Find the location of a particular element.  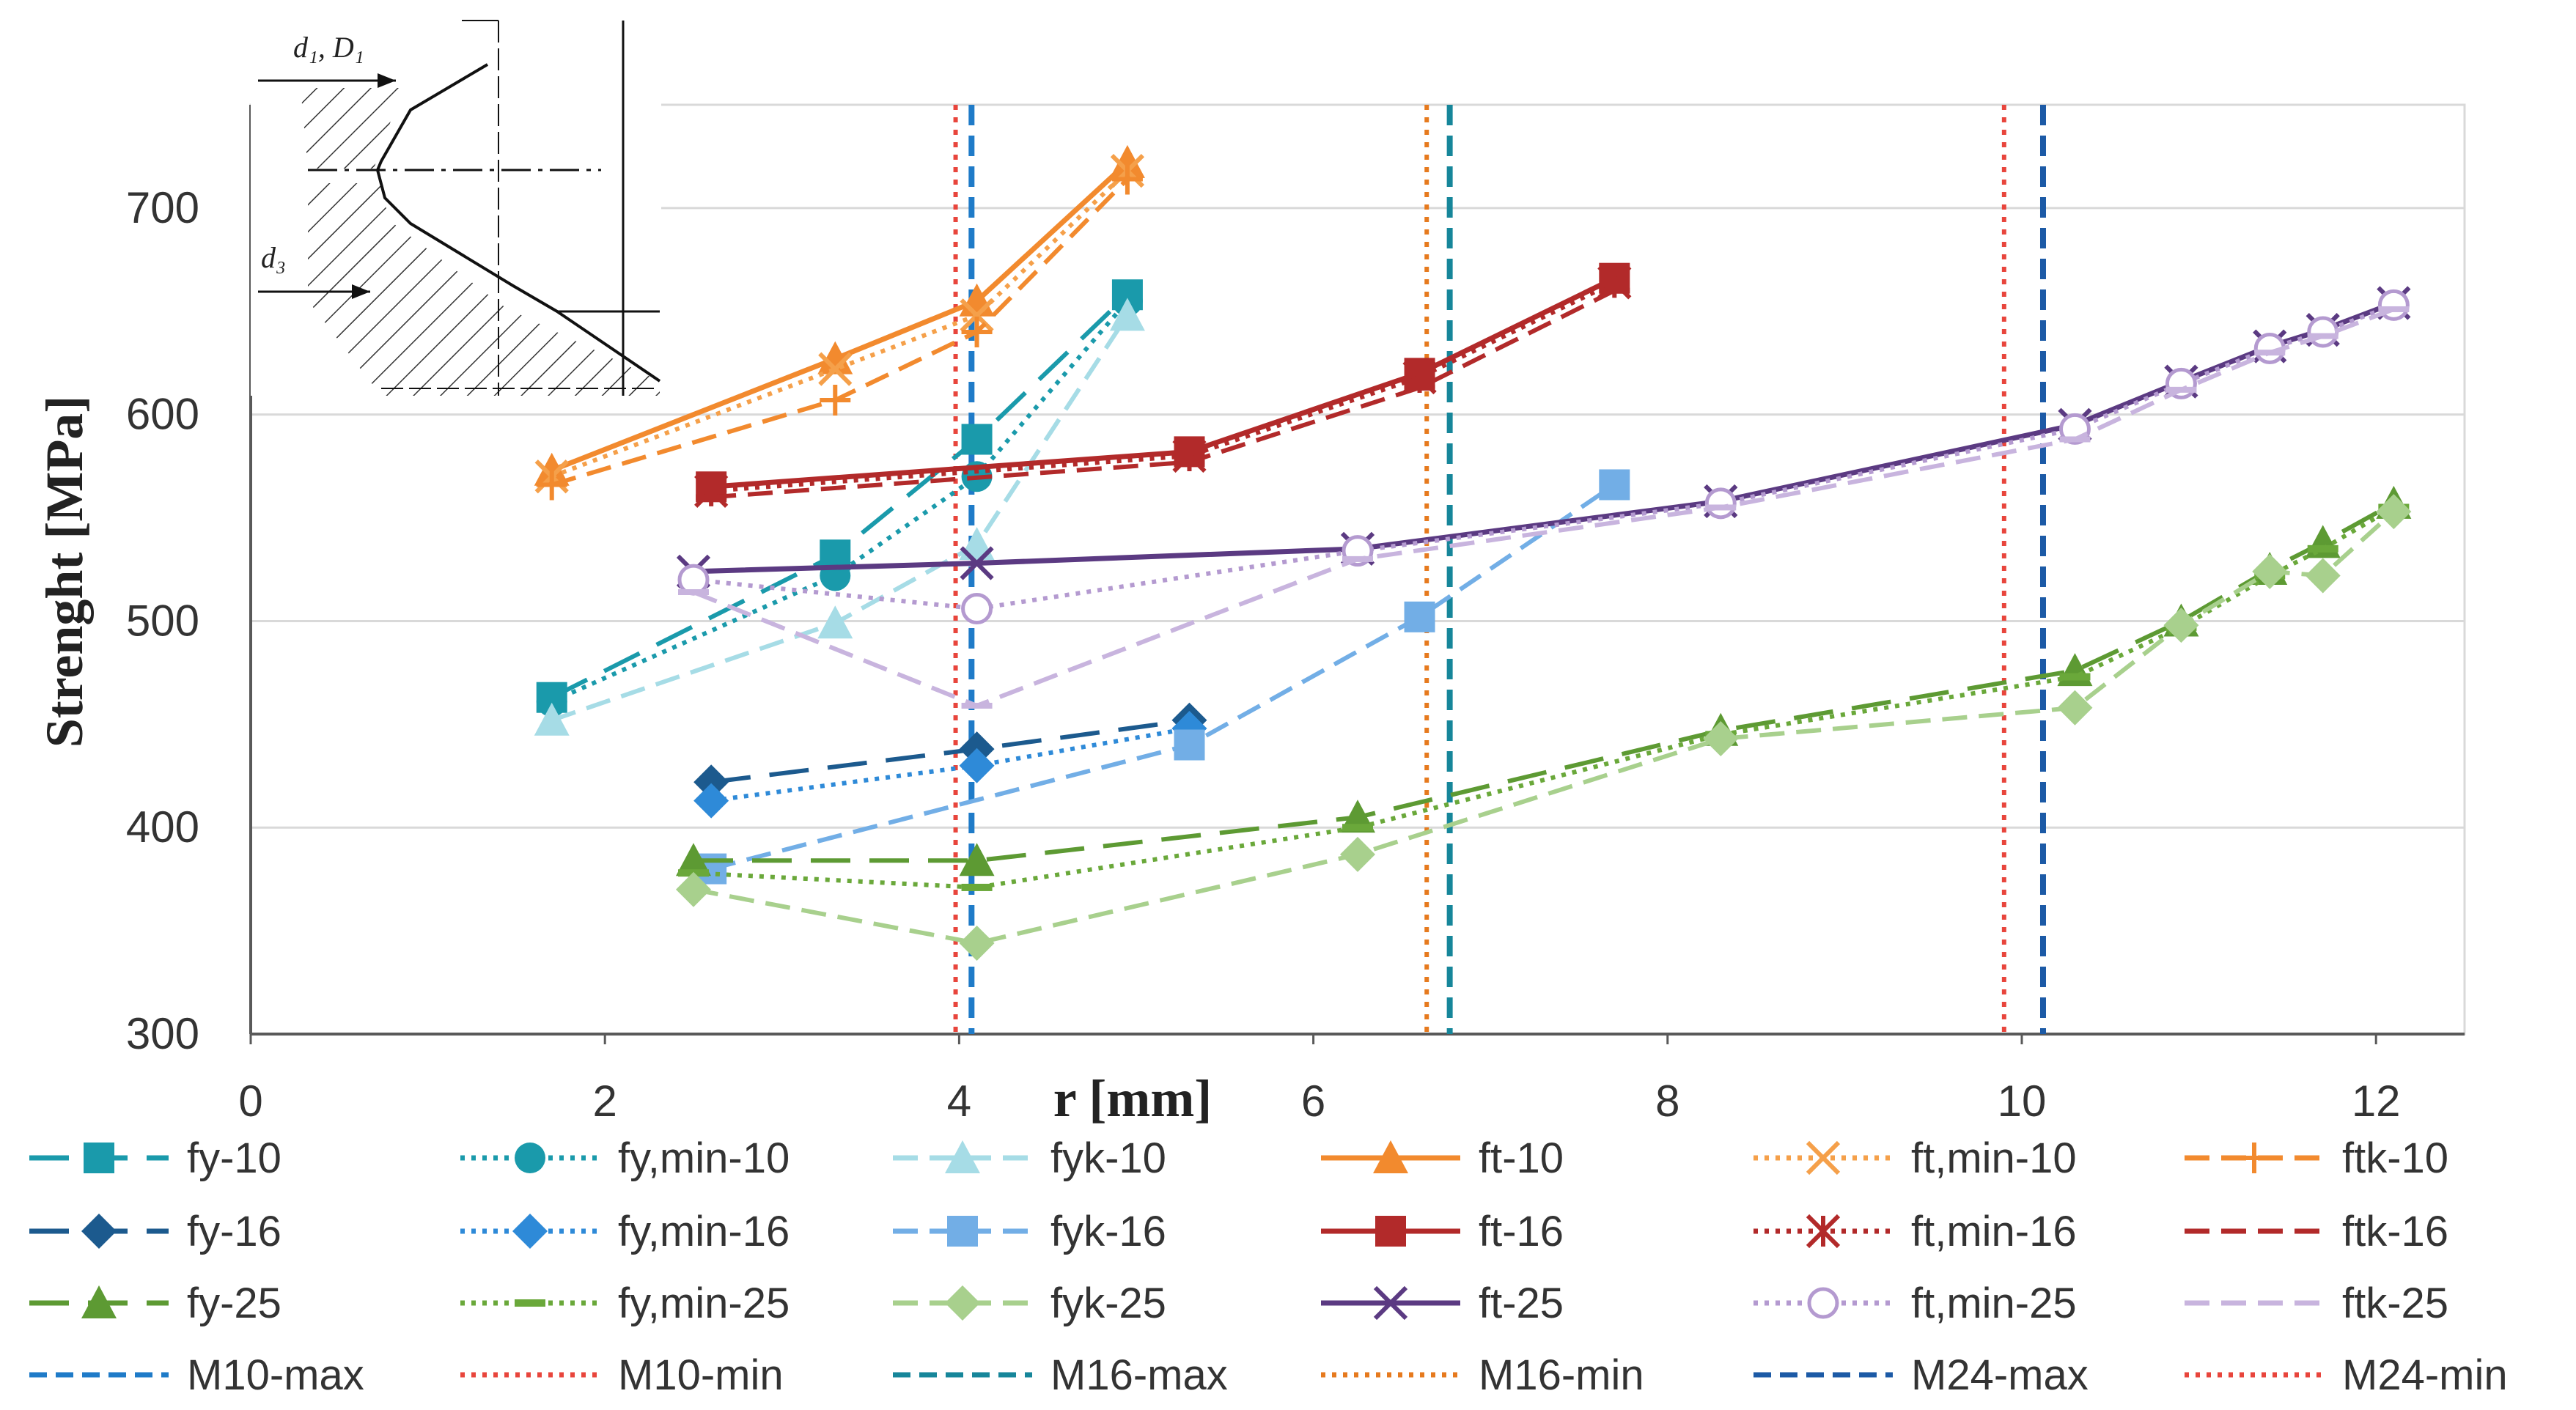

legend-item-ft,min-16: ft,min-16 is located at coordinates (1915, 1231).